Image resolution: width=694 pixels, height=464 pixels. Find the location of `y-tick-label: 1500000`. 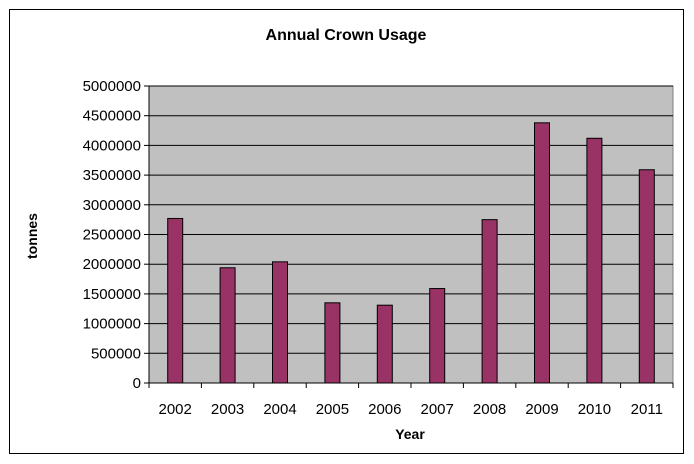

y-tick-label: 1500000 is located at coordinates (112, 294).